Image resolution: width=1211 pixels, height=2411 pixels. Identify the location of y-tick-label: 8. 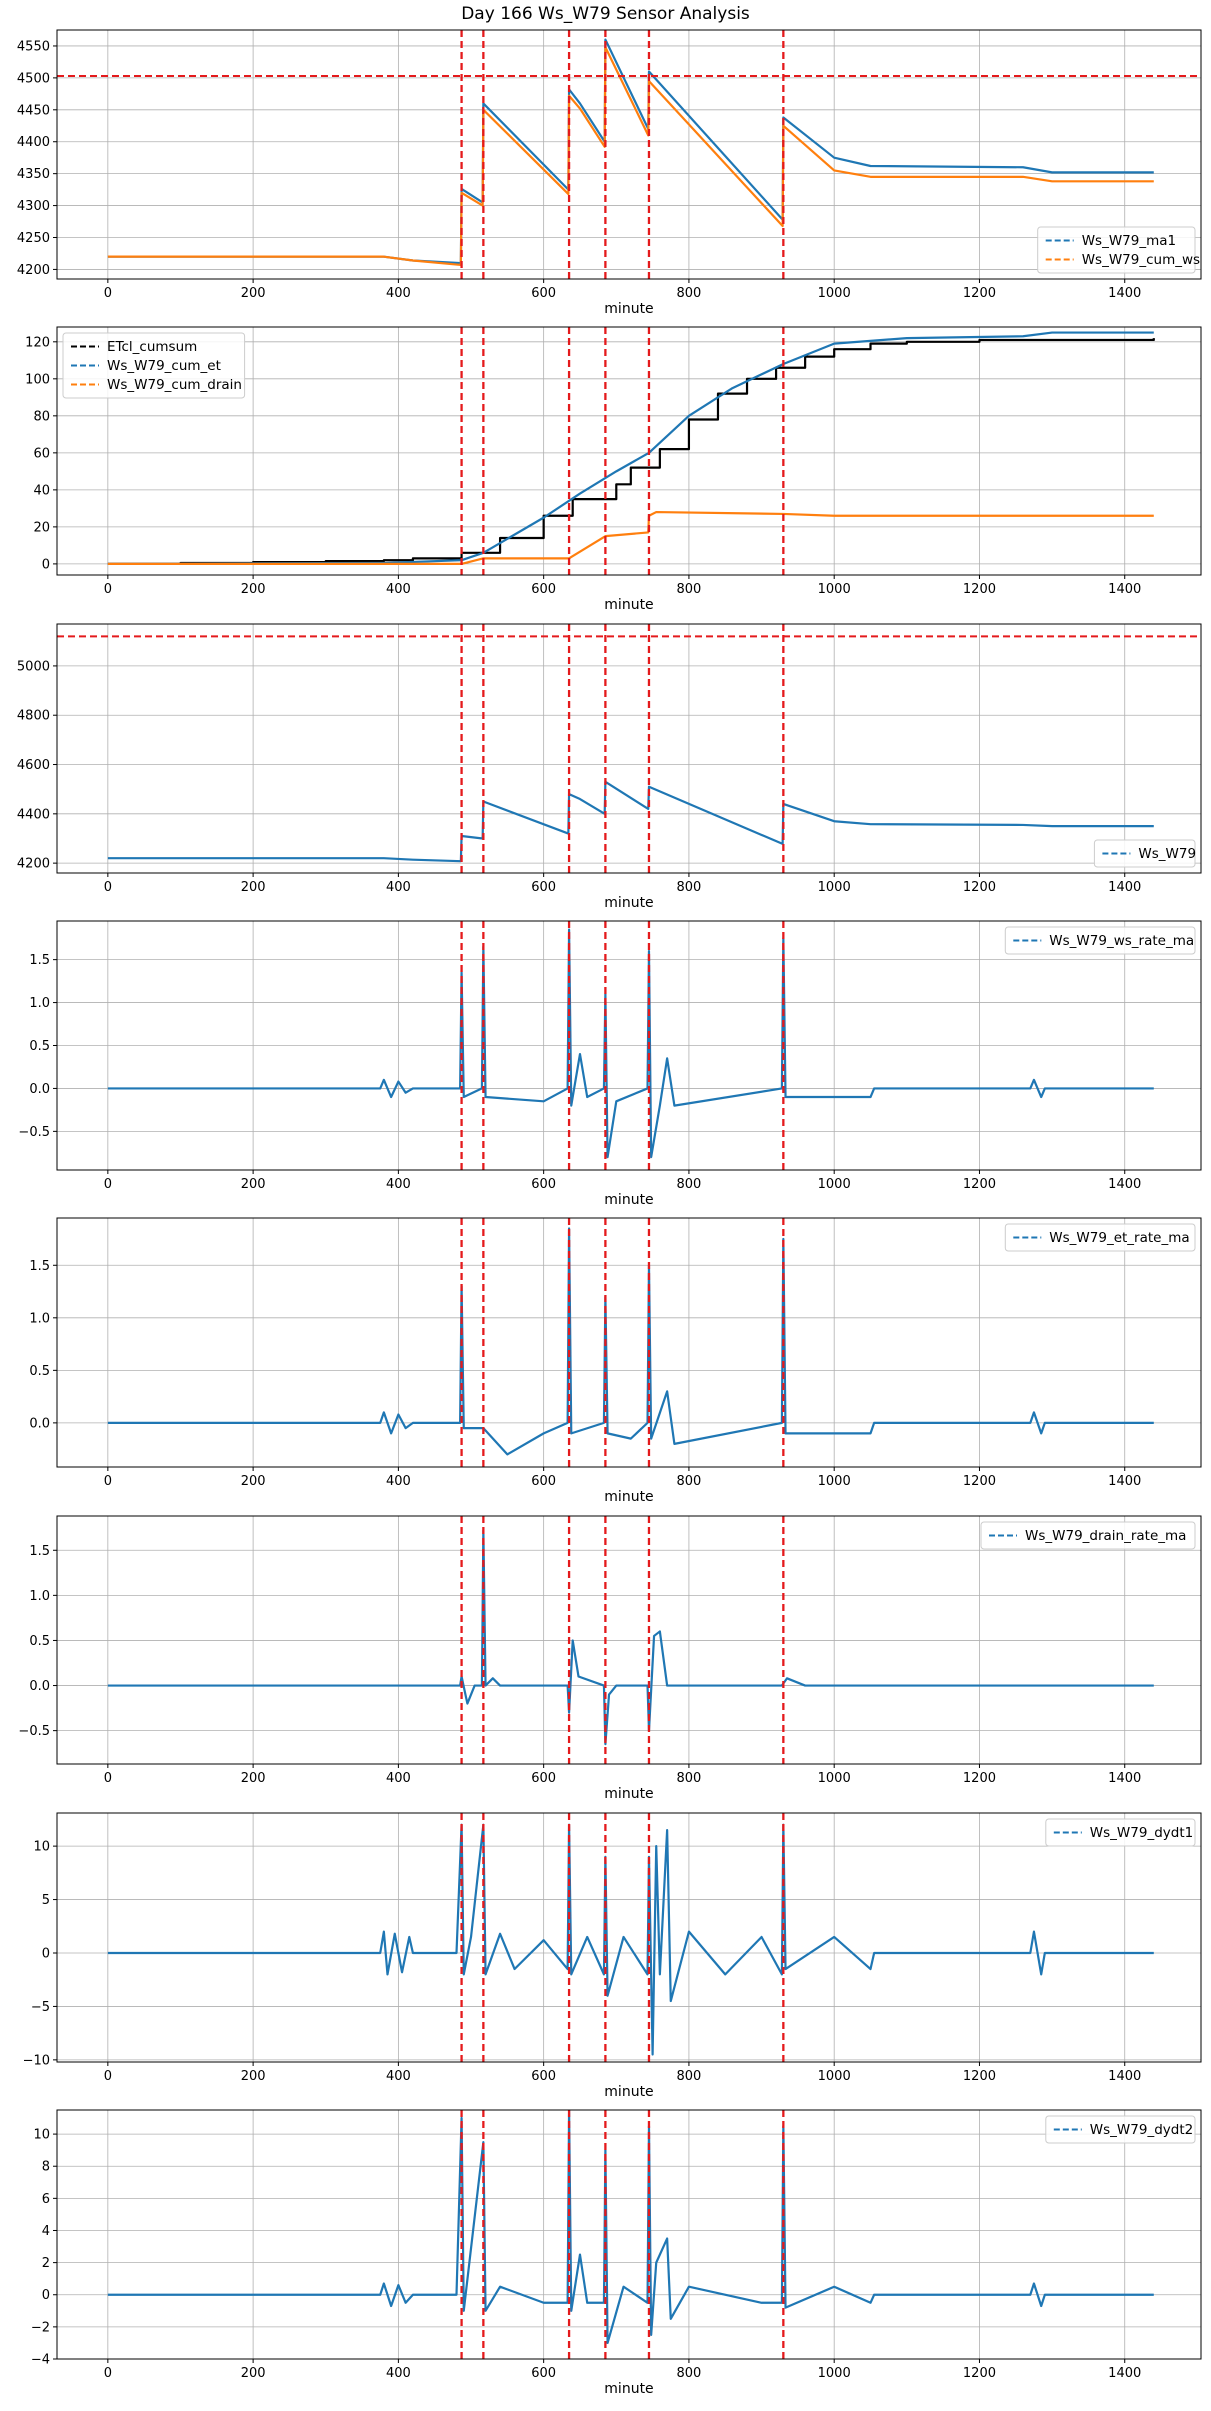
(46, 2167).